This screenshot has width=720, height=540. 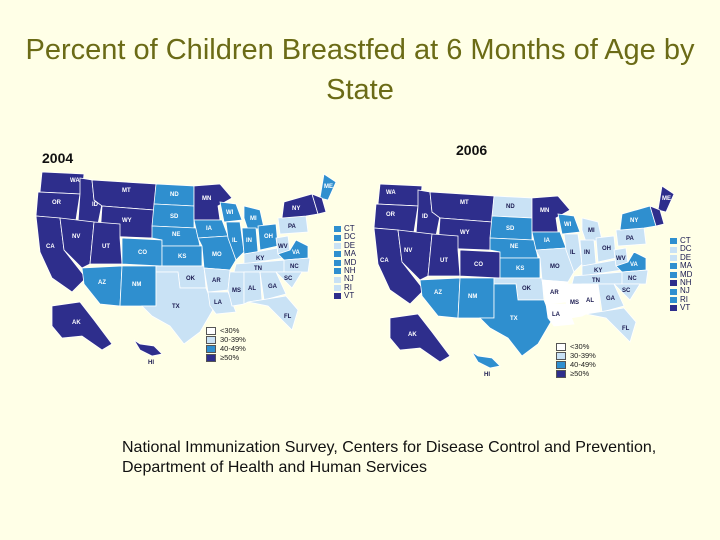 What do you see at coordinates (681, 282) in the screenshot?
I see `side-row-nh: NH` at bounding box center [681, 282].